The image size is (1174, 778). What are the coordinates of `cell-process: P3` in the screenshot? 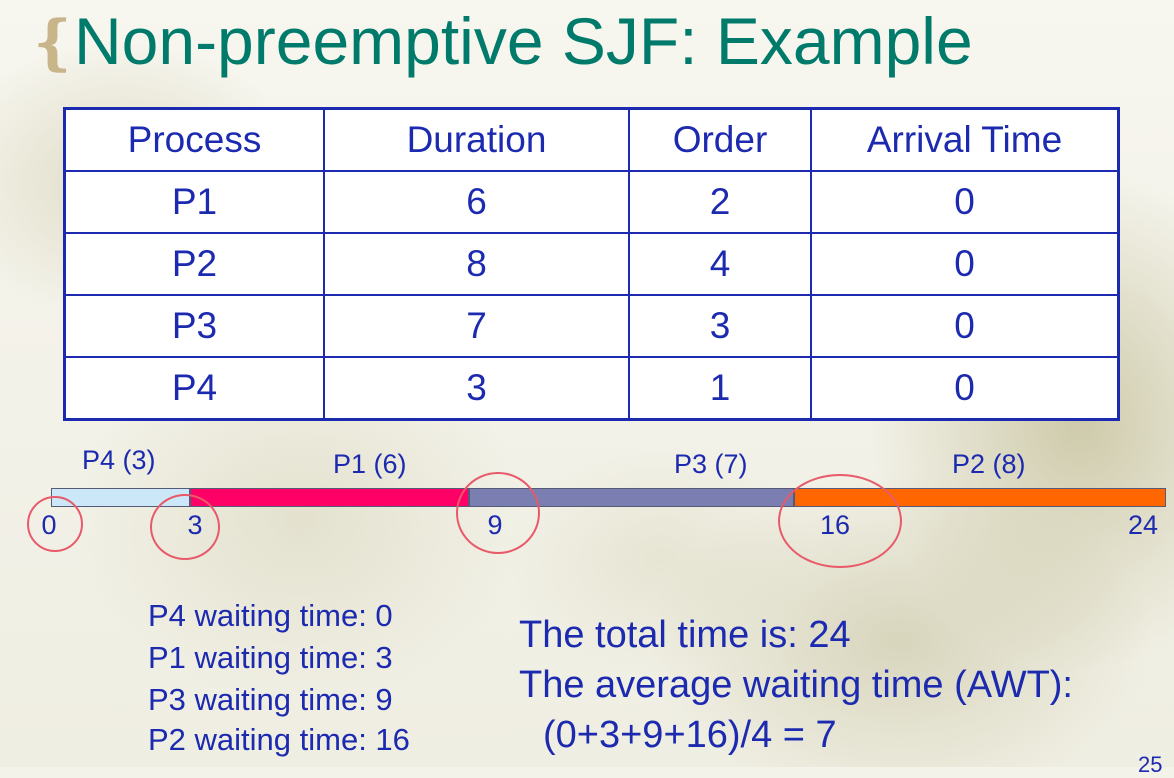 It's located at (194, 326).